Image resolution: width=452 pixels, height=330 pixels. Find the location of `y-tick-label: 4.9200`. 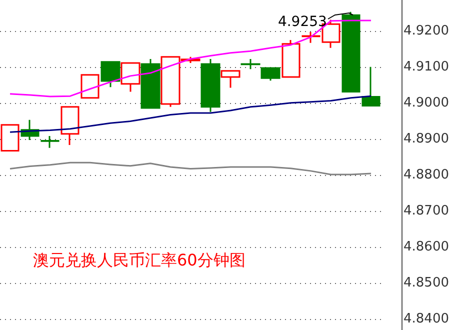

y-tick-label: 4.9200 is located at coordinates (427, 30).